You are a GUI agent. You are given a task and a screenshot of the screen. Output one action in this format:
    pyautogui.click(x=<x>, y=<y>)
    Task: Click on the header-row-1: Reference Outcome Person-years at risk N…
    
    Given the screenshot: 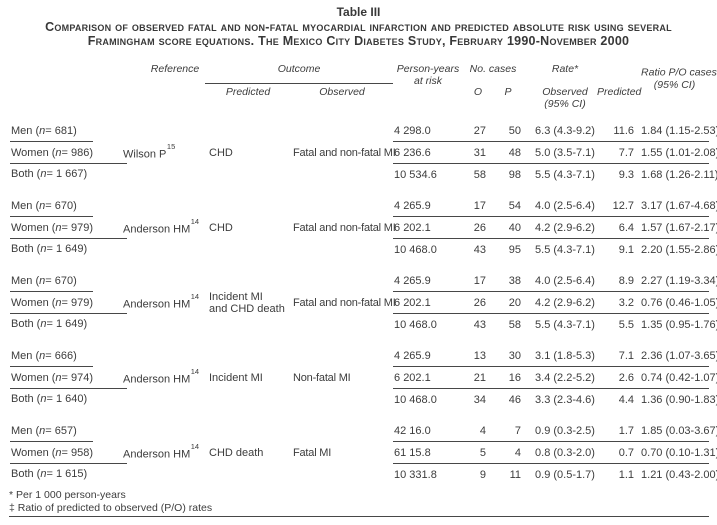 What is the action you would take?
    pyautogui.click(x=363, y=76)
    